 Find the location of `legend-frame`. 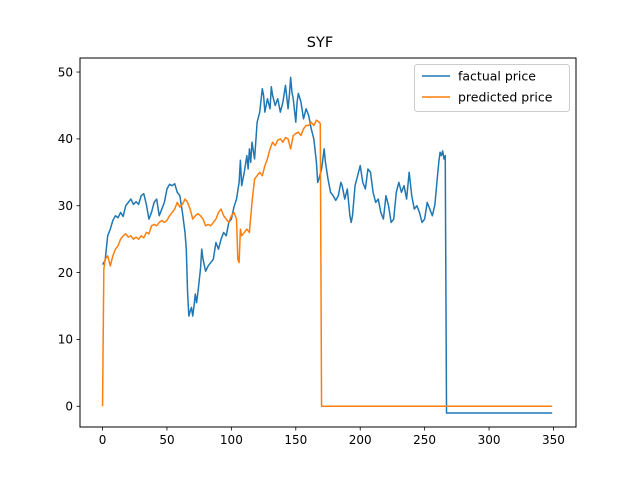

legend-frame is located at coordinates (492, 88).